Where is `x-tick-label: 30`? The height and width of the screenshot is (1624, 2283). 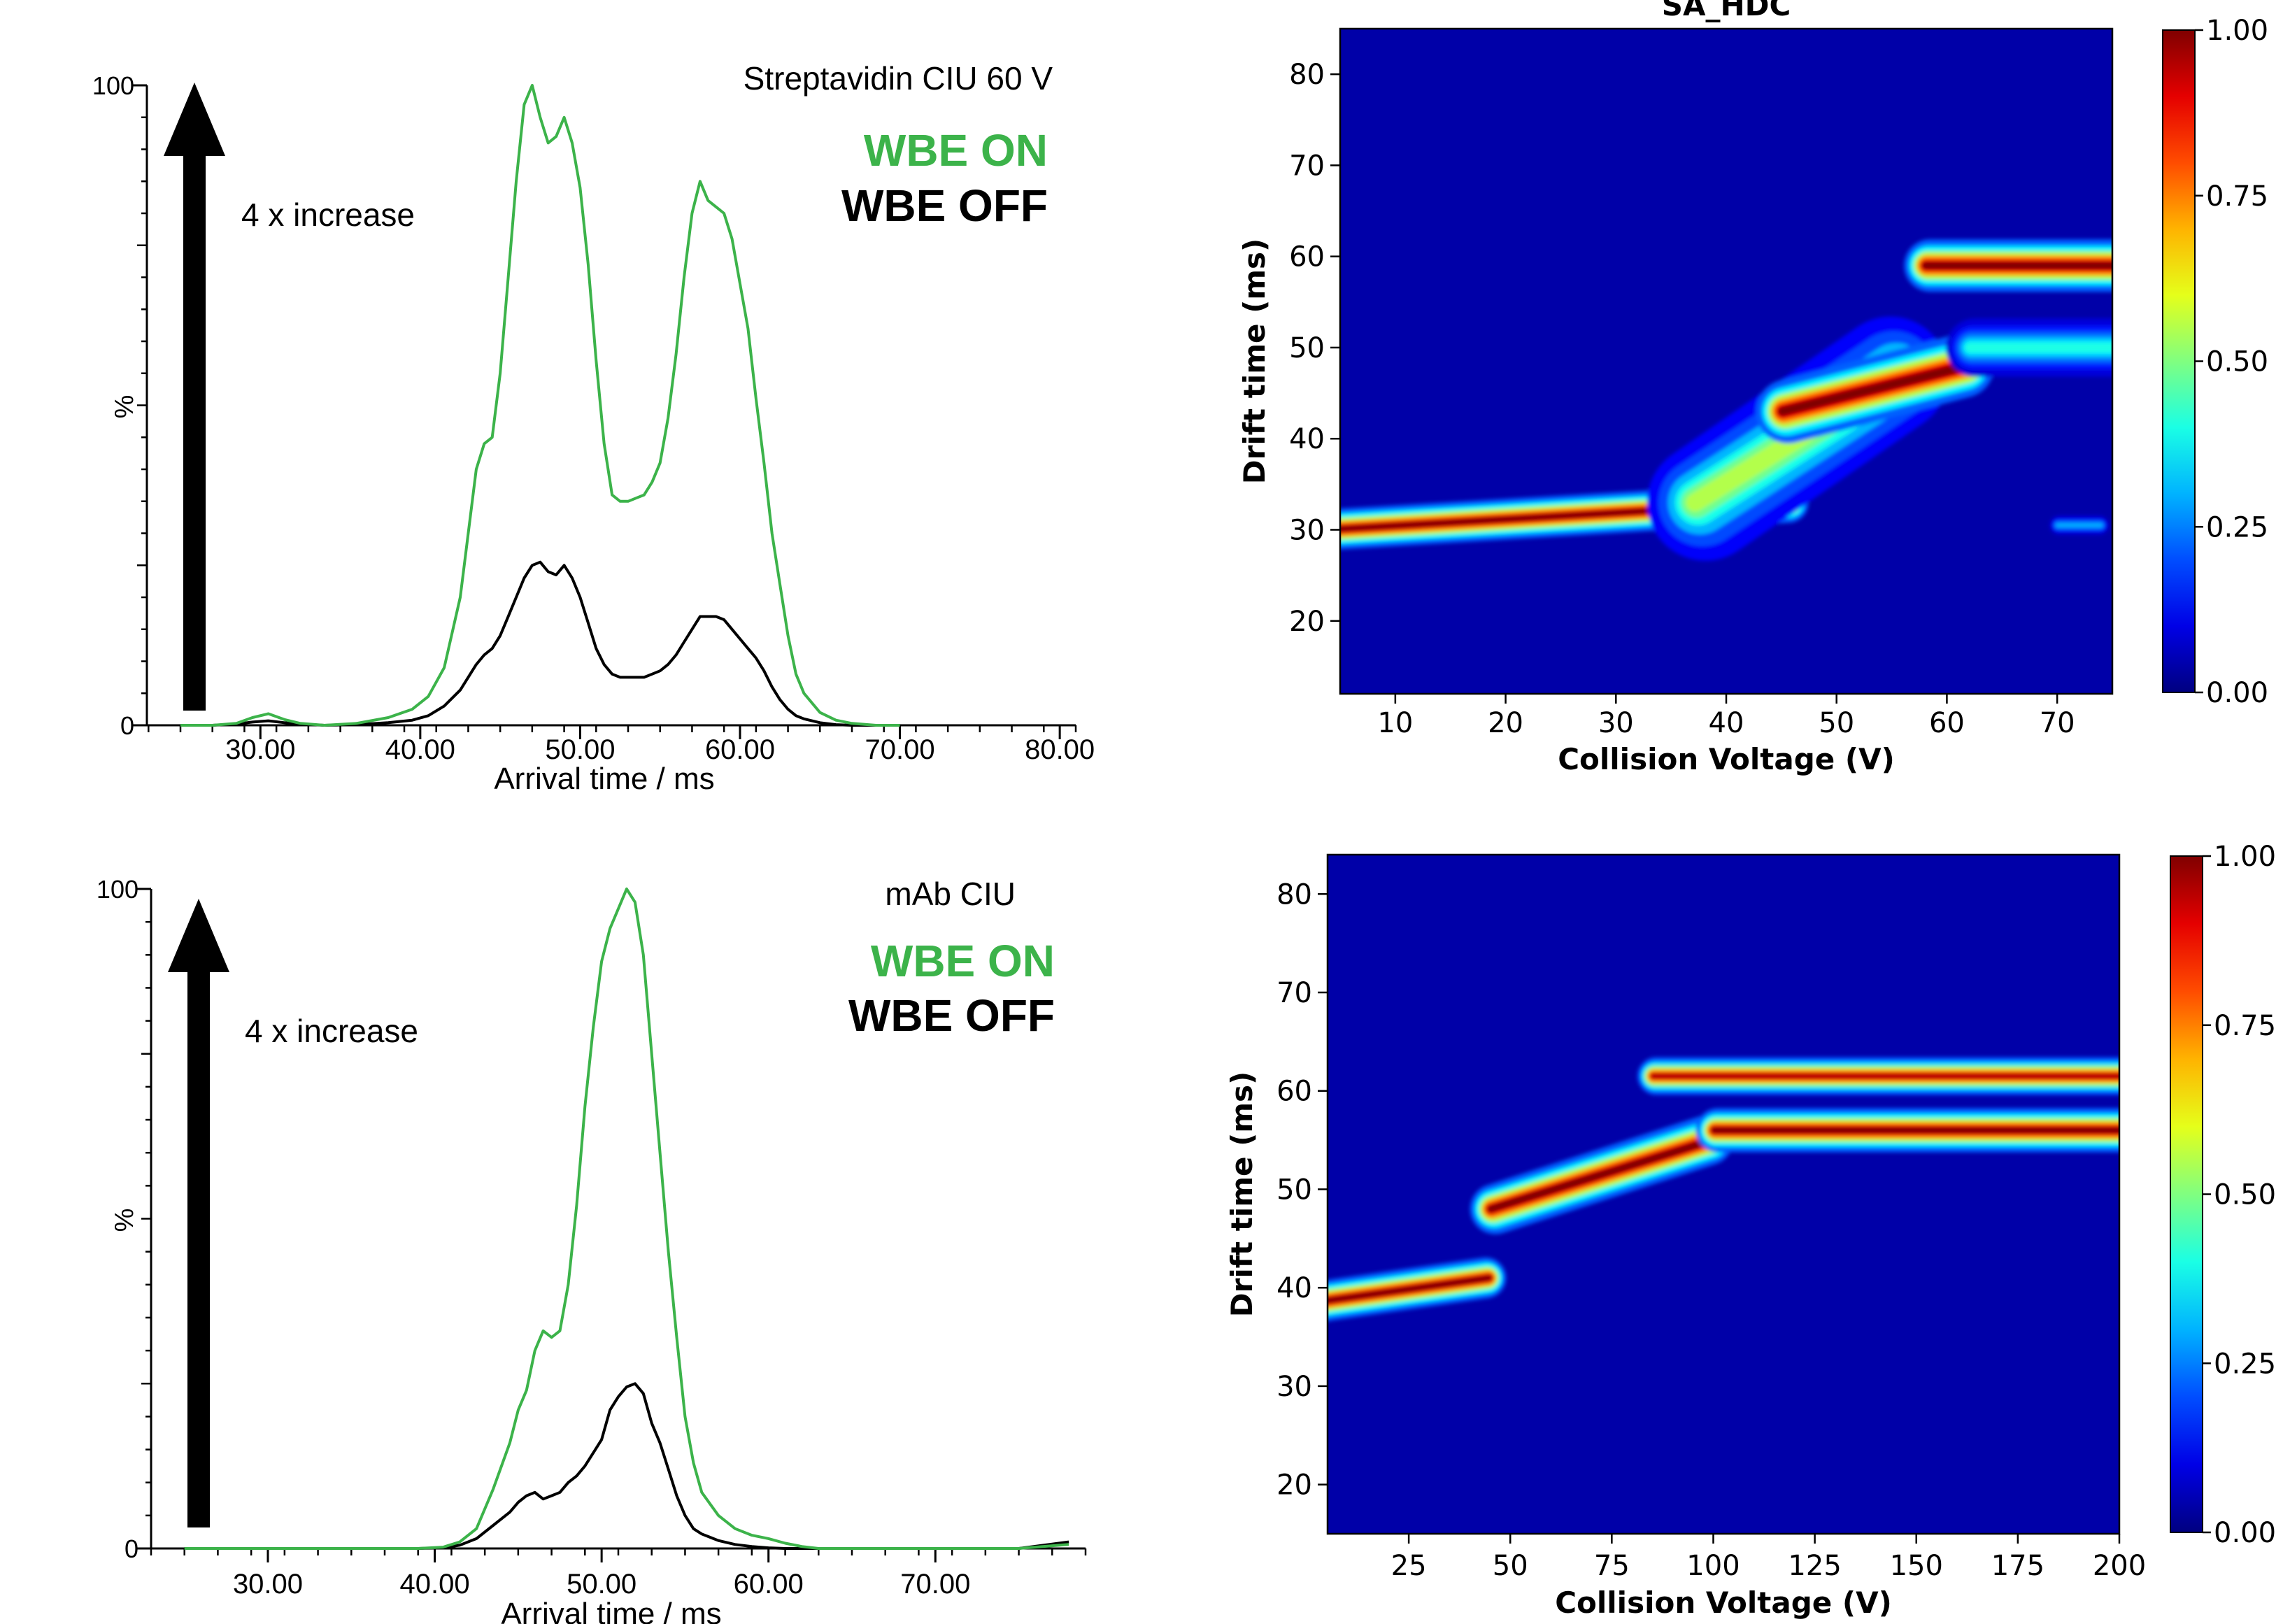
x-tick-label: 30 is located at coordinates (1616, 723).